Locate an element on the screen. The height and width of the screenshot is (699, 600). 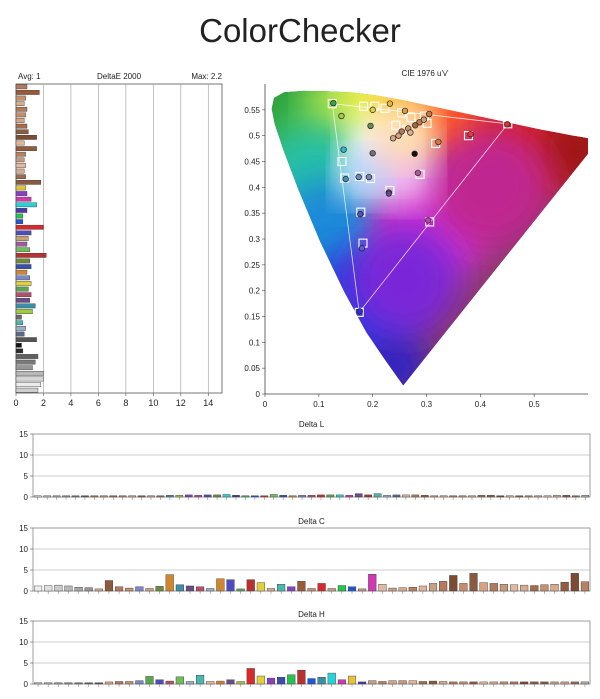
deltae-x-tick-label: 0 is located at coordinates (15, 403).